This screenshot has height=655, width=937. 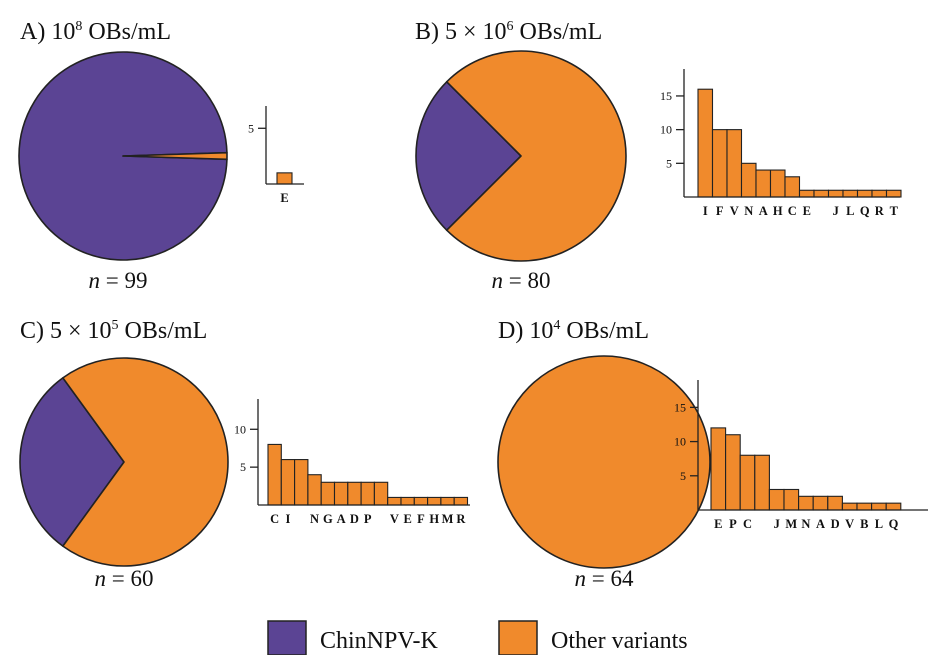 I want to click on category-label: H, so click(x=778, y=211).